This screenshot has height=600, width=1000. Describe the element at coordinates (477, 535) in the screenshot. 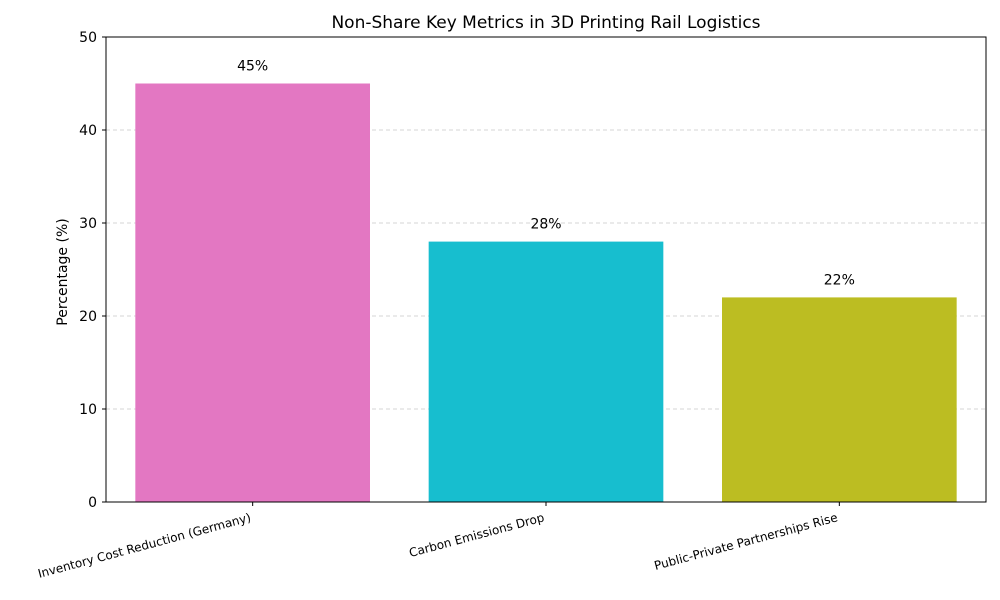

I see `x-tick-label: Carbon Emissions Drop` at that location.